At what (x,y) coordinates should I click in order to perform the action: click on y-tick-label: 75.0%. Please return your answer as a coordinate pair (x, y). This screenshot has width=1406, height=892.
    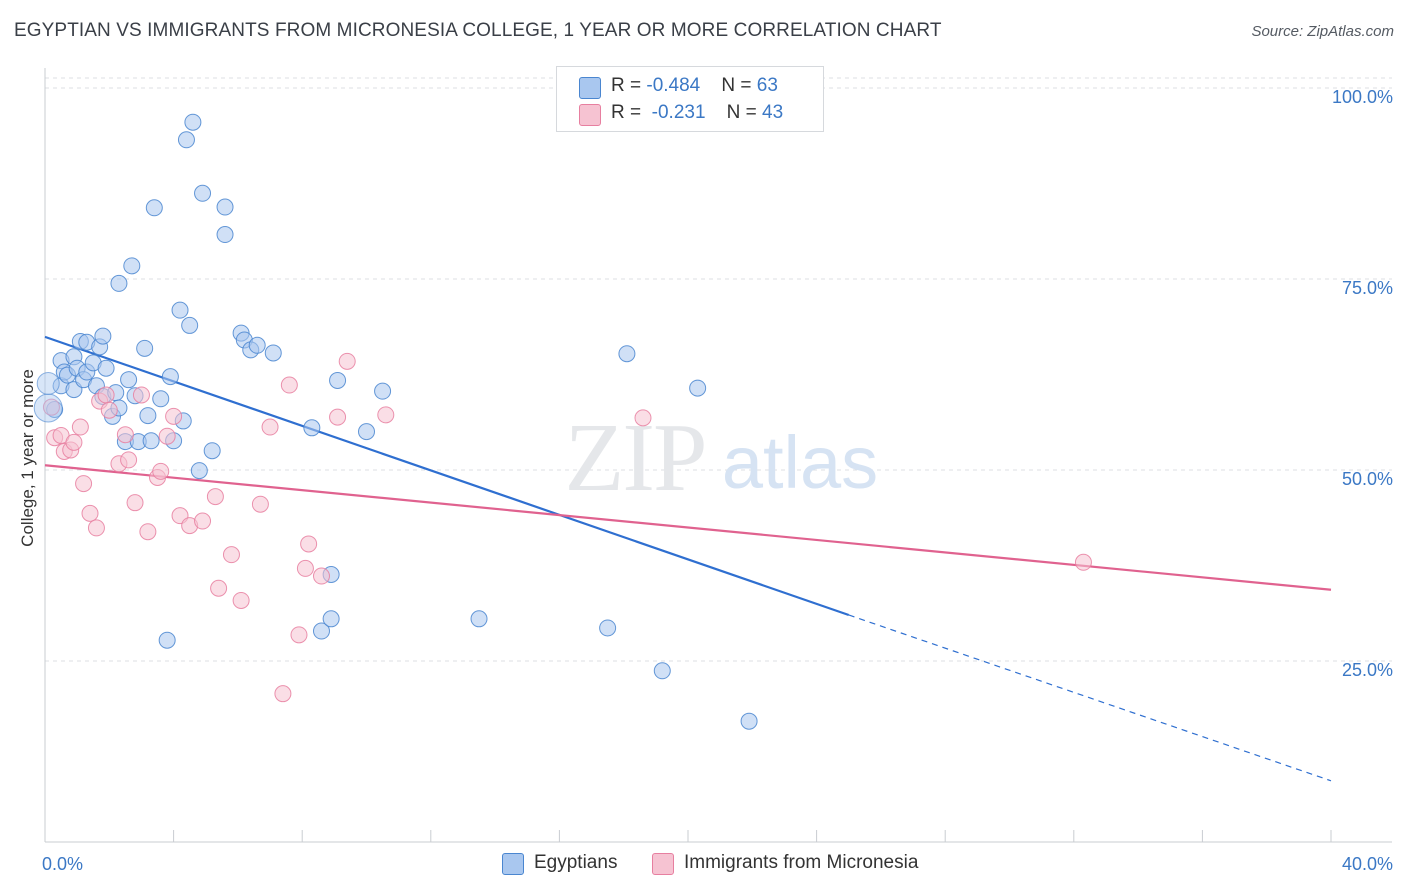
    Looking at the image, I should click on (1367, 288).